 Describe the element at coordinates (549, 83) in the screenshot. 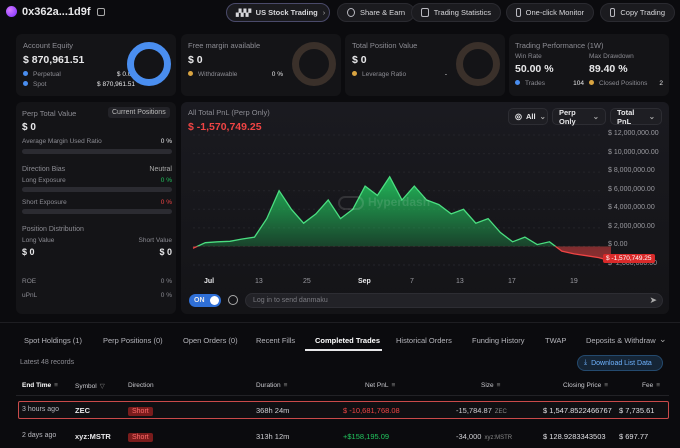

I see `trades-row: Trades 104` at that location.